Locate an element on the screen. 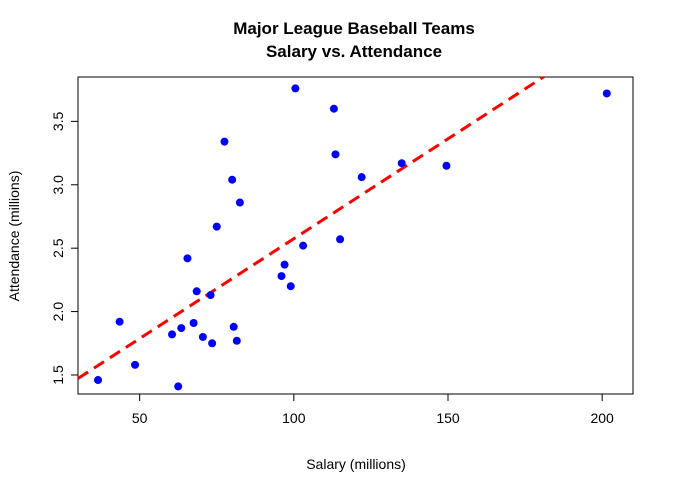  y-tick-label: 3.5 is located at coordinates (58, 121).